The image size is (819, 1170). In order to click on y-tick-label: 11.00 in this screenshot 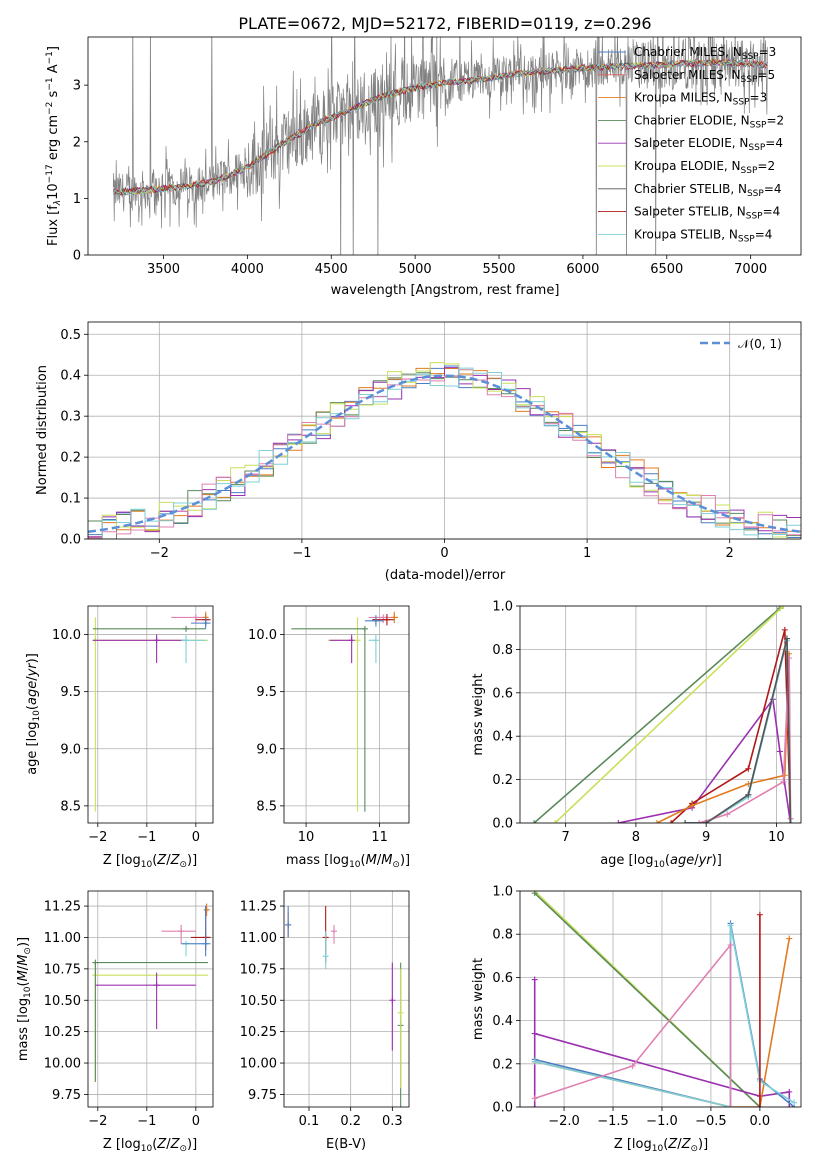, I will do `click(258, 938)`.